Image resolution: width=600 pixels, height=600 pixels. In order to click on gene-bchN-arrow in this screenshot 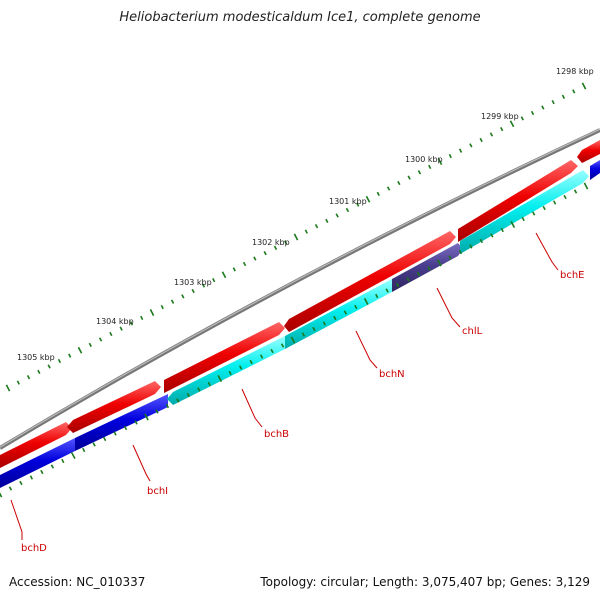, I will do `click(338, 314)`.